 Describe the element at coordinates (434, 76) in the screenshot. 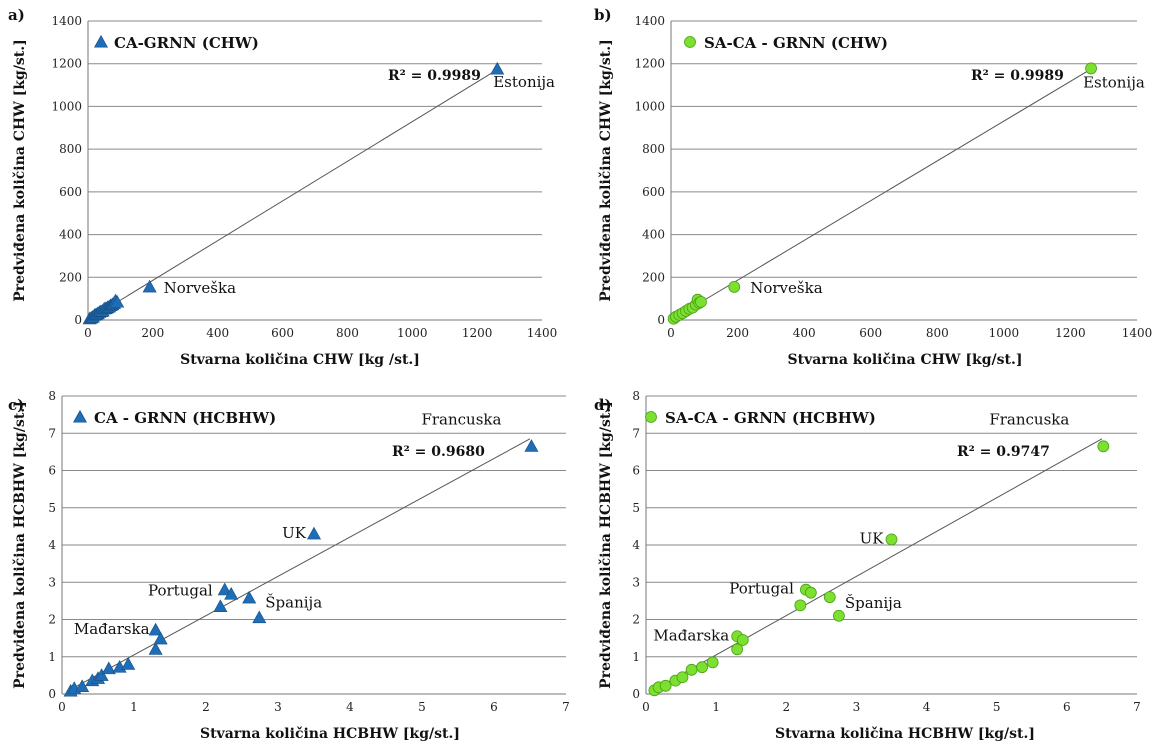

I see `r-squared-label: R² = 0.9989` at that location.